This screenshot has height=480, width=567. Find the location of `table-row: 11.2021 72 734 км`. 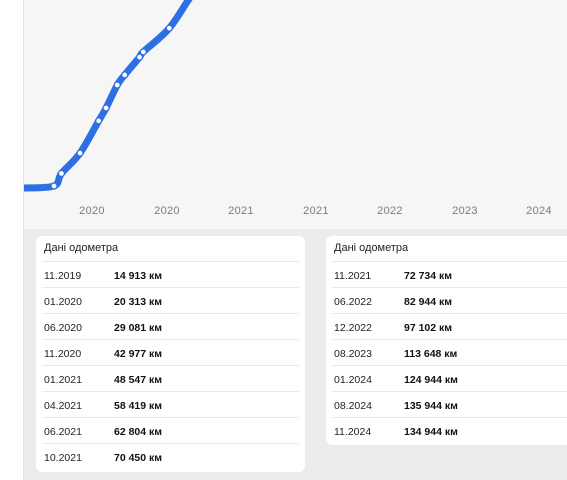

table-row: 11.2021 72 734 км is located at coordinates (449, 274).